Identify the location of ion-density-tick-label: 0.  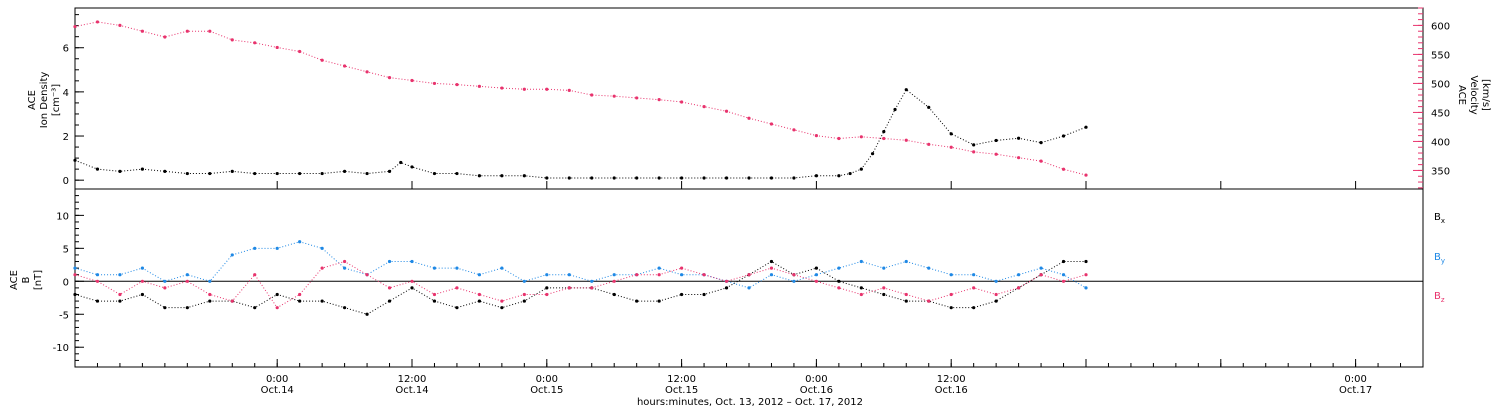
(66, 181).